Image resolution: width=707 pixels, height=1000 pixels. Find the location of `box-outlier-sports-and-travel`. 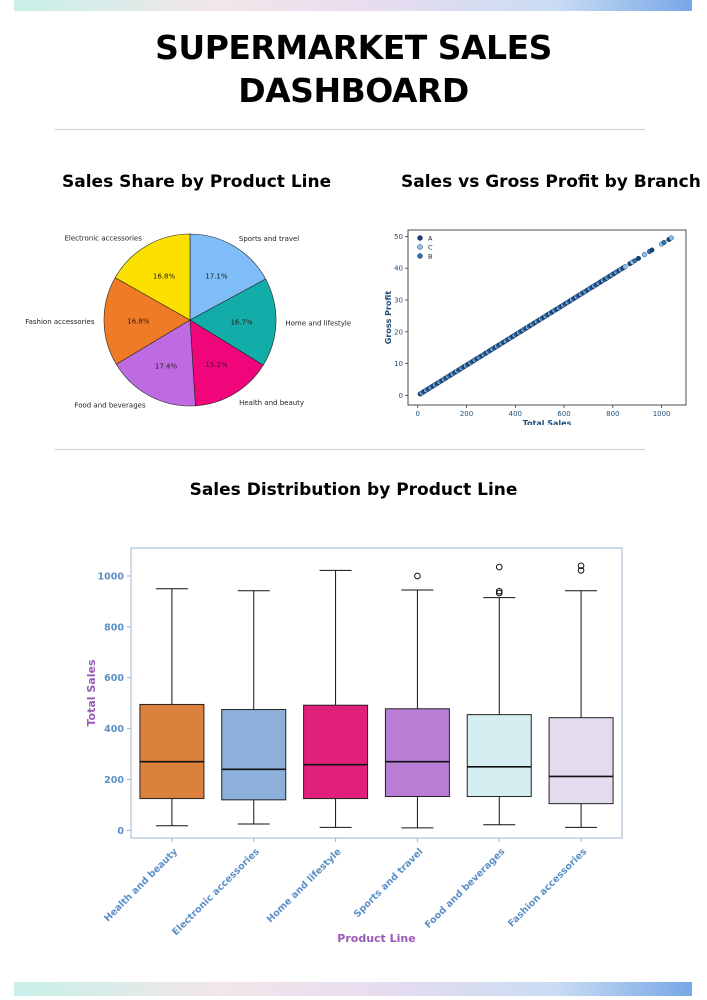

box-outlier-sports-and-travel is located at coordinates (417, 576).